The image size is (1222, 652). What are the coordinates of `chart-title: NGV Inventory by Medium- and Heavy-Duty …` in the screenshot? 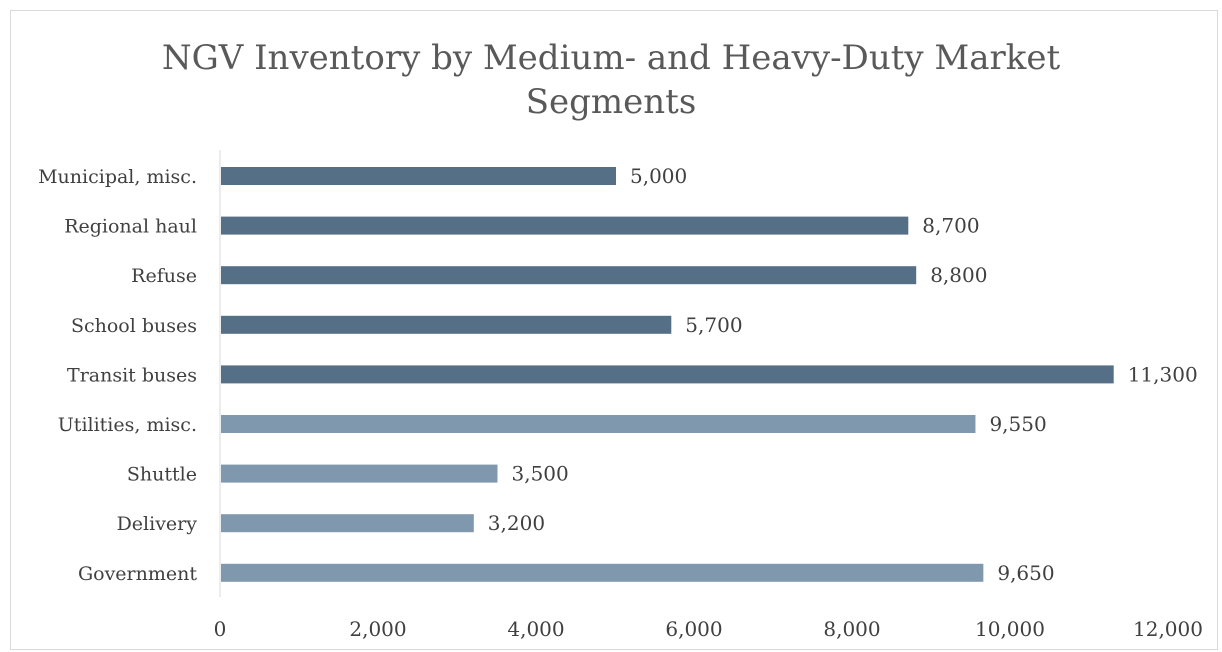 It's located at (611, 80).